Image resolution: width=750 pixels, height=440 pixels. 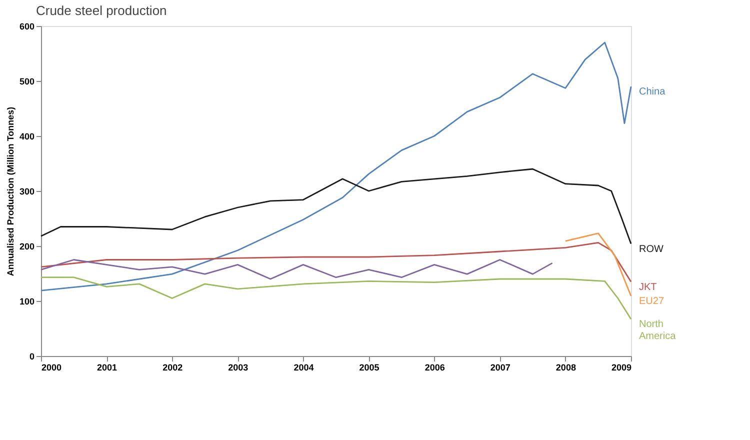 I want to click on series-label: ROW, so click(x=651, y=249).